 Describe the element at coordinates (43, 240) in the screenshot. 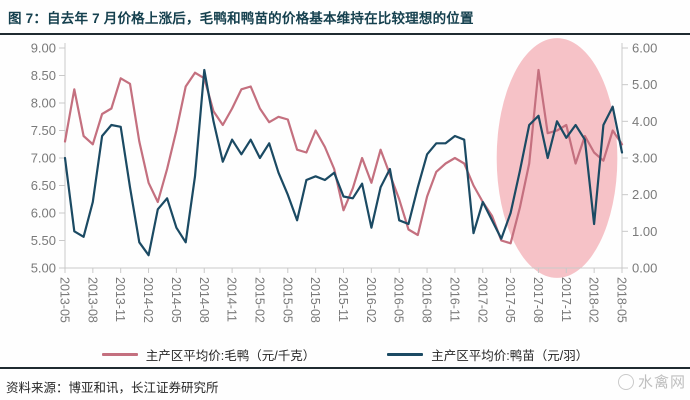

I see `y-axis-tick-label-left: 5.50` at that location.